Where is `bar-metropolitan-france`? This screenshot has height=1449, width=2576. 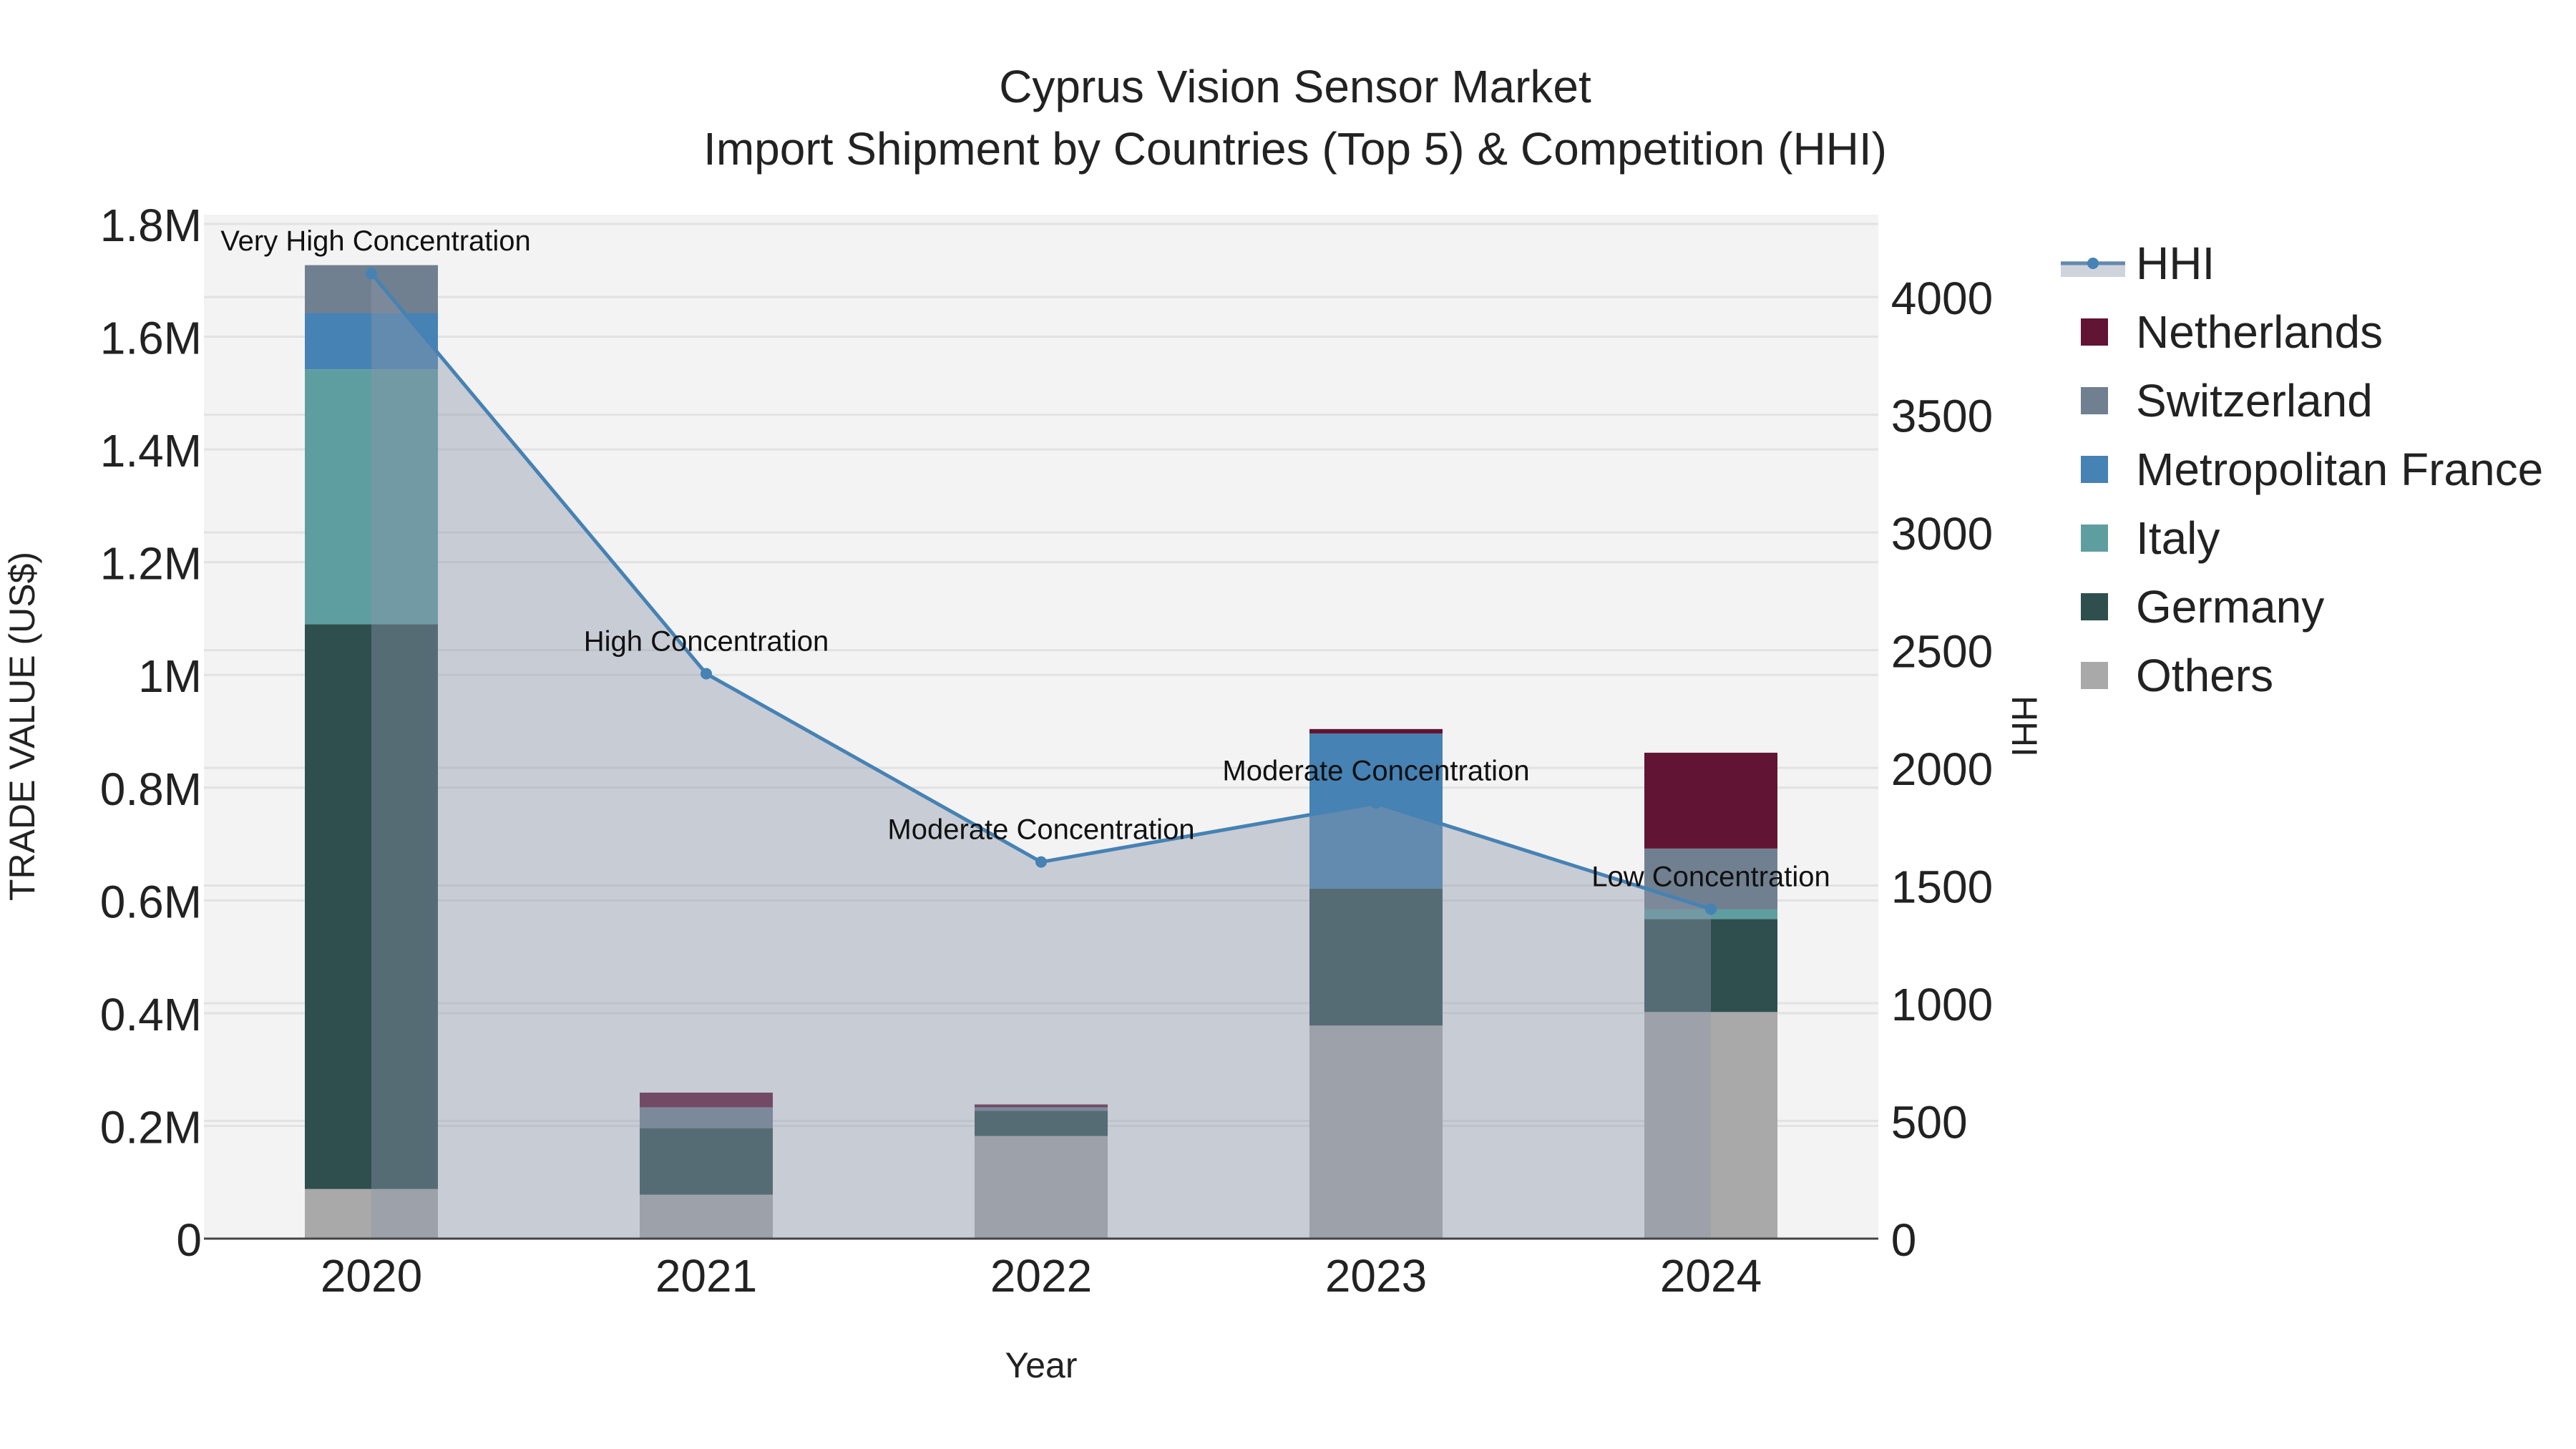
bar-metropolitan-france is located at coordinates (372, 341).